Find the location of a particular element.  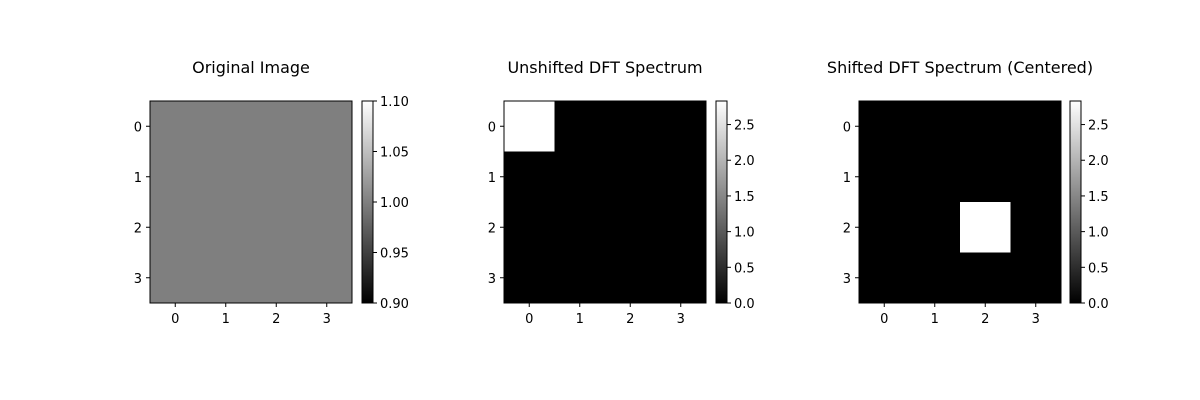

colorbar-tick-label: 1.00 is located at coordinates (394, 203).